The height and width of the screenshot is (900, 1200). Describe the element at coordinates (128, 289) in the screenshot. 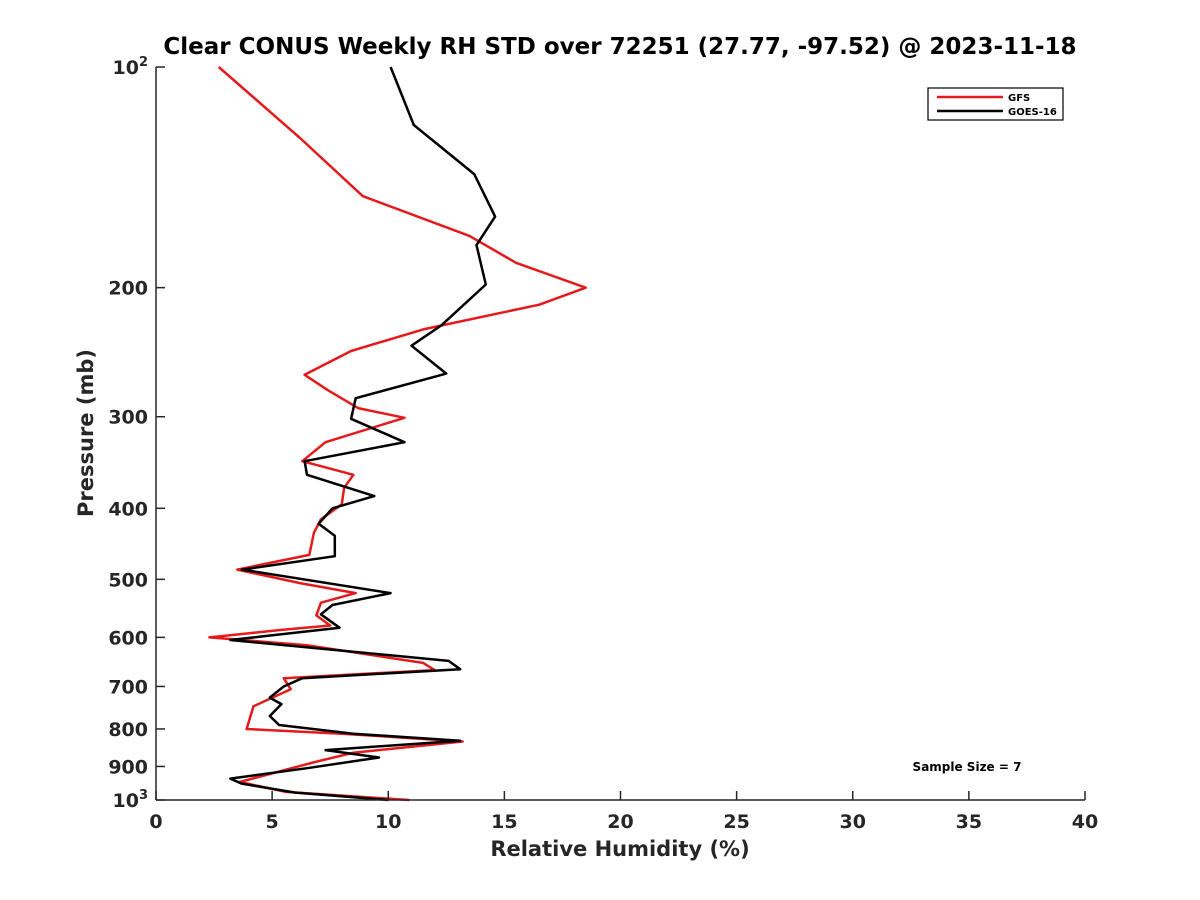

I see `y-tick-label: 200` at that location.